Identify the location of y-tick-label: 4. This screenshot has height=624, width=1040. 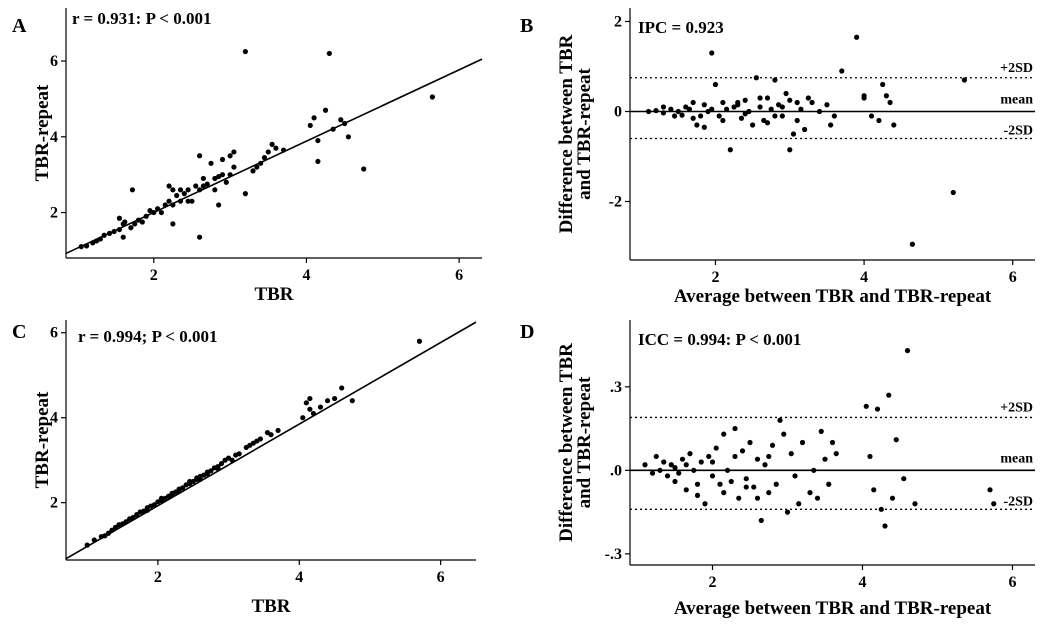
(54, 418).